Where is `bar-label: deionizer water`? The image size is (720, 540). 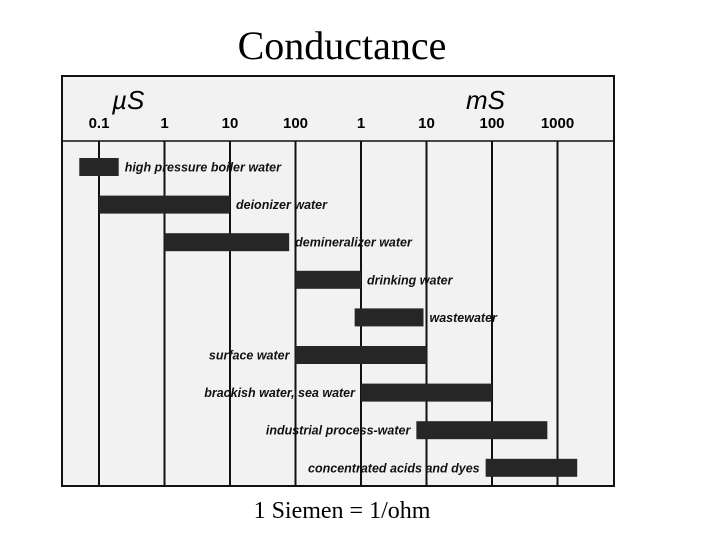
bar-label: deionizer water is located at coordinates (282, 205).